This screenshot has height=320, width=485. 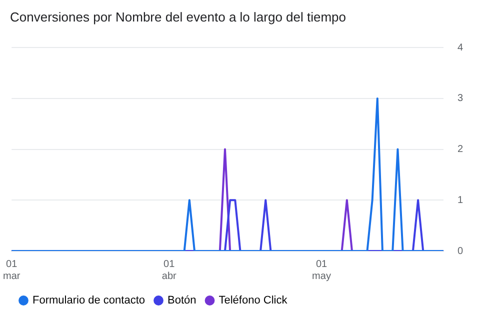 What do you see at coordinates (460, 150) in the screenshot?
I see `y-tick-label: 2` at bounding box center [460, 150].